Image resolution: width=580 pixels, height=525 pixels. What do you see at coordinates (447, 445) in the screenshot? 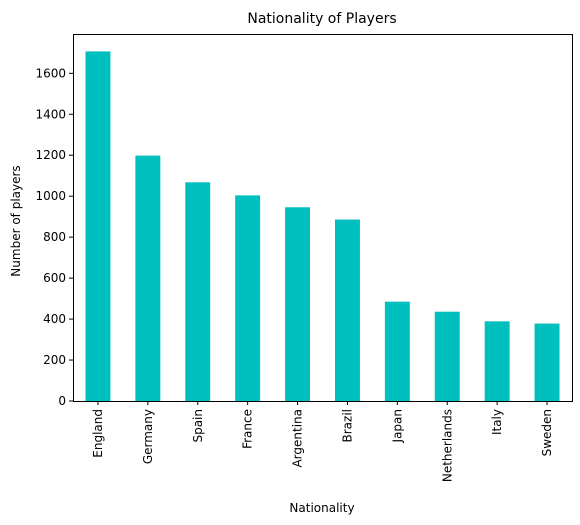
I see `x-tick-label: Netherlands` at bounding box center [447, 445].